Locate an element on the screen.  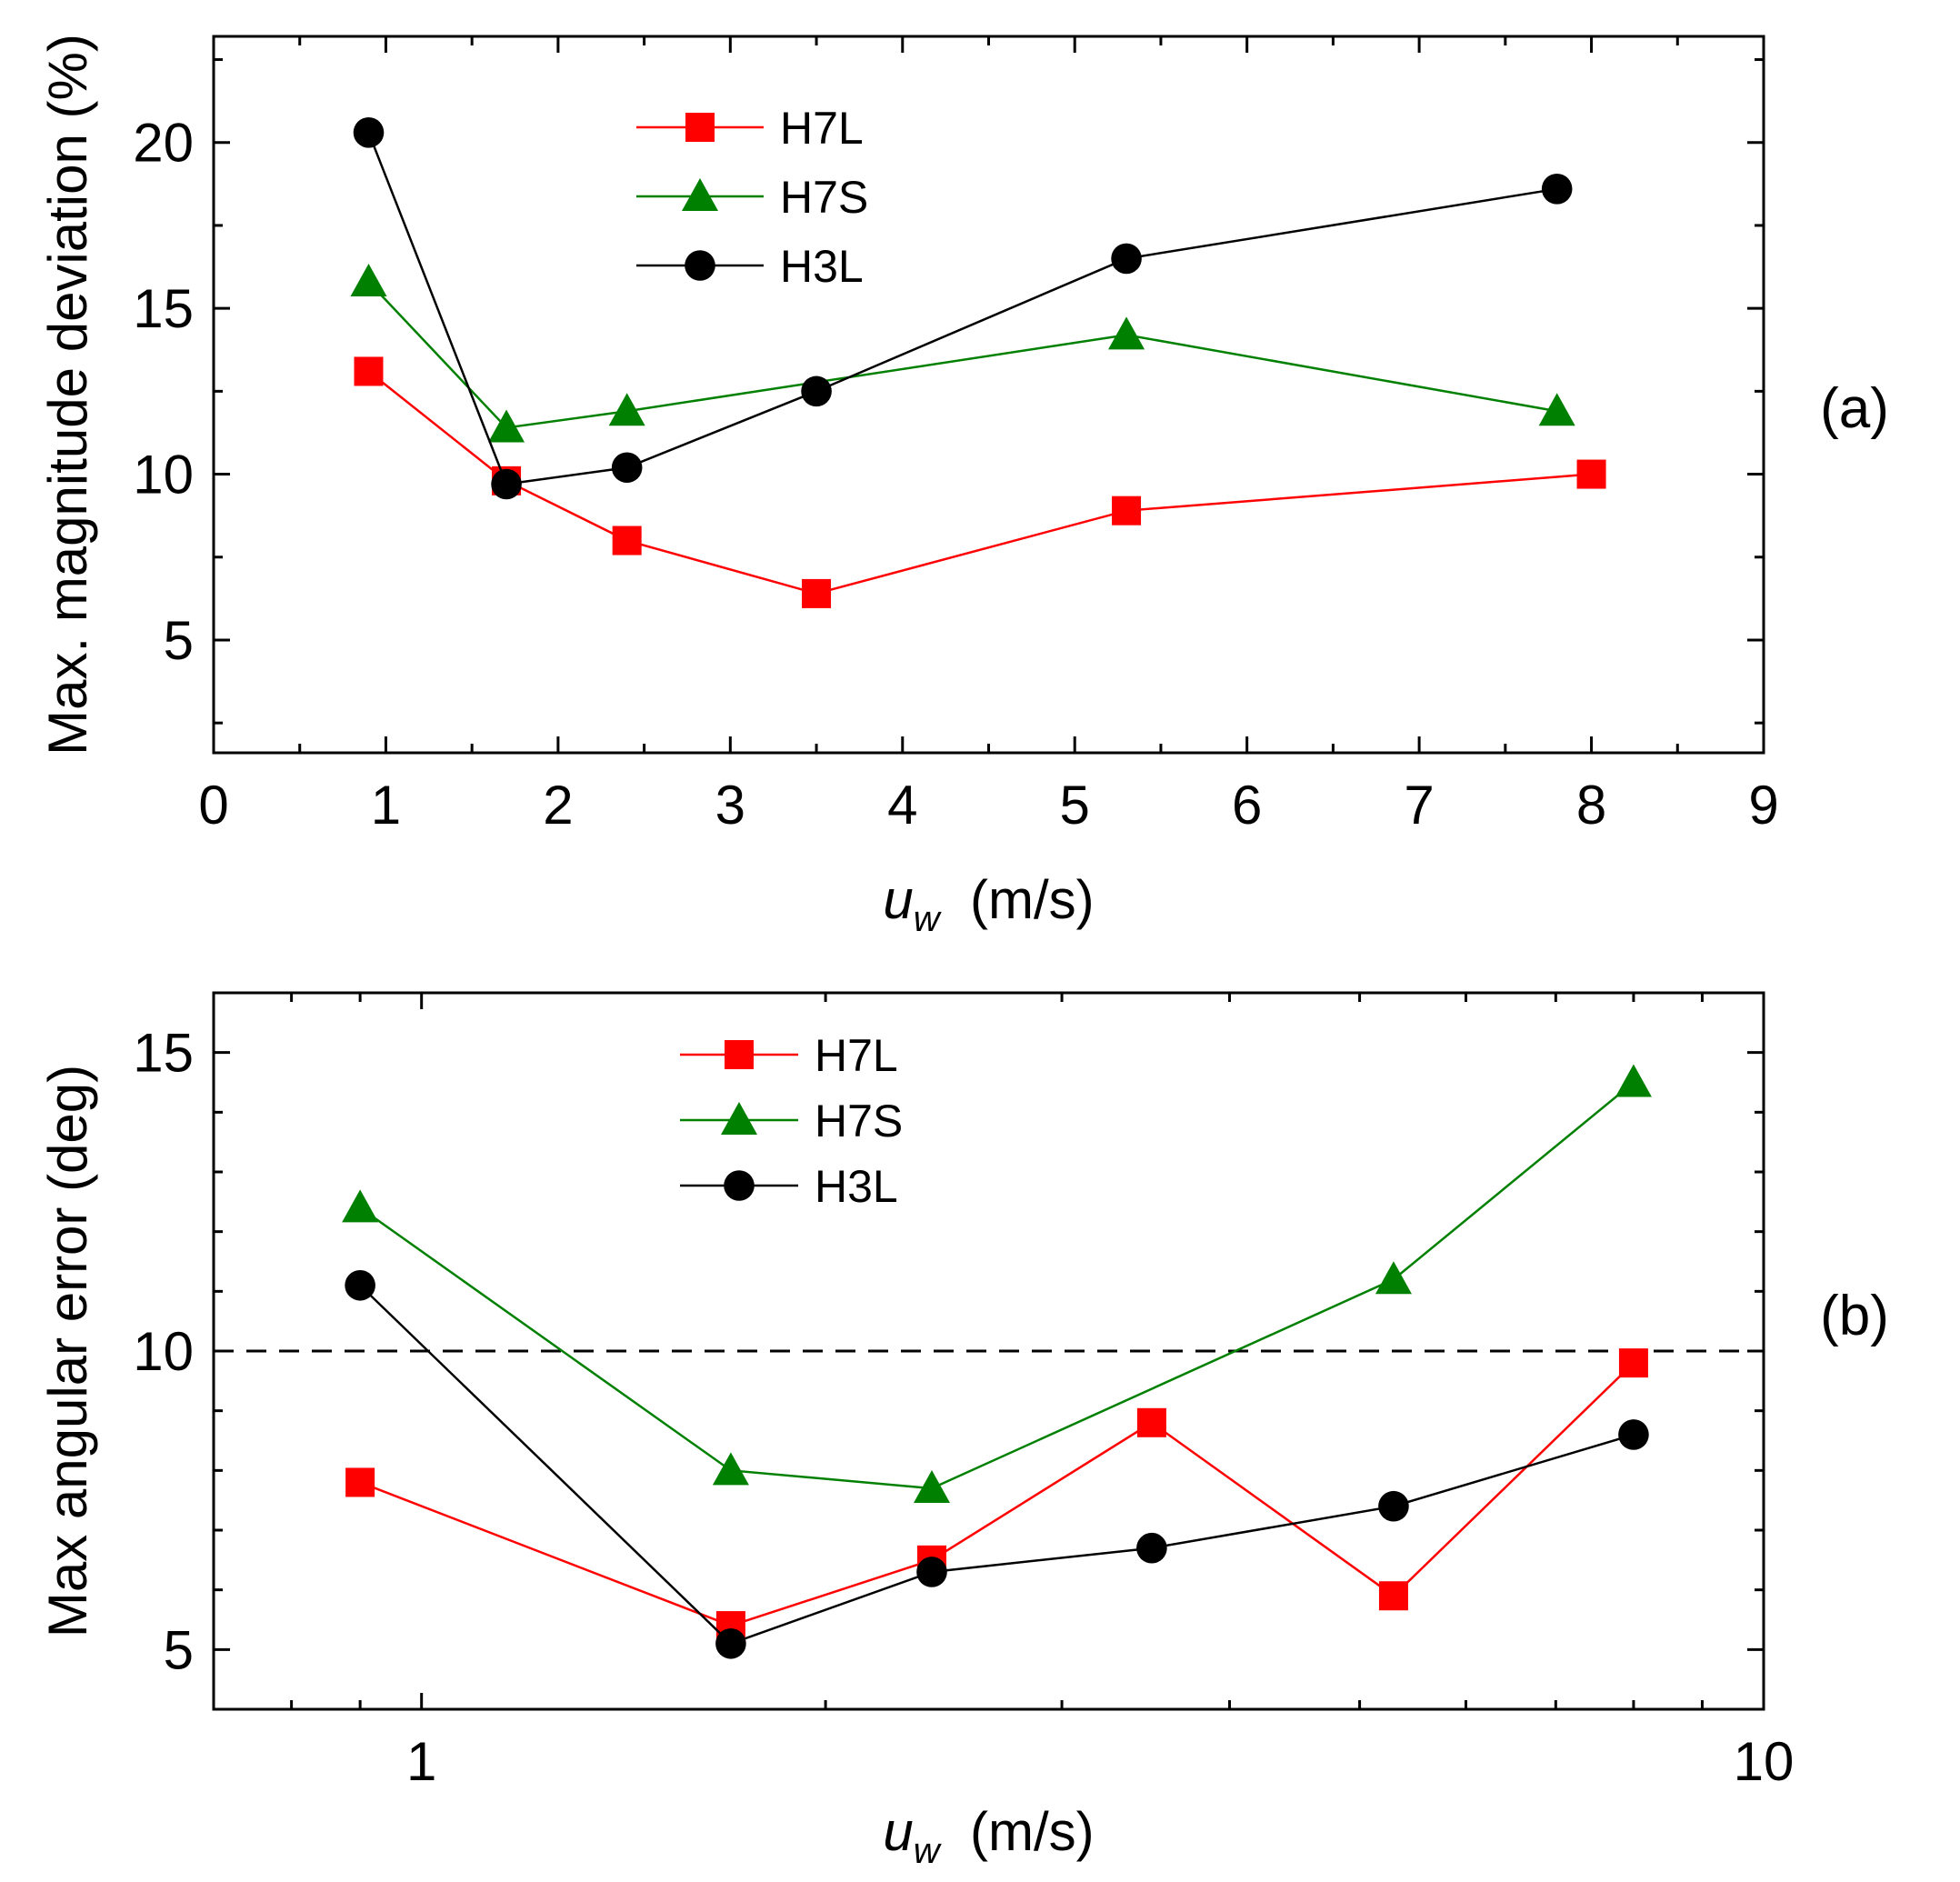
x-tick-label: 8 is located at coordinates (1591, 805).